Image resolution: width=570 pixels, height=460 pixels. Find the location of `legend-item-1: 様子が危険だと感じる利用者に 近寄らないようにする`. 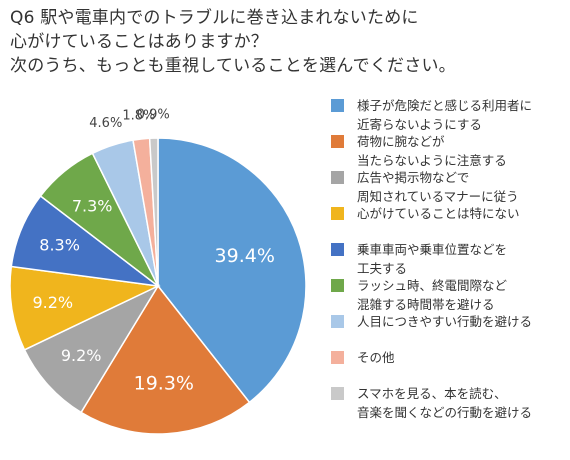

legend-item-1: 様子が危険だと感じる利用者に 近寄らないようにする is located at coordinates (431, 115).